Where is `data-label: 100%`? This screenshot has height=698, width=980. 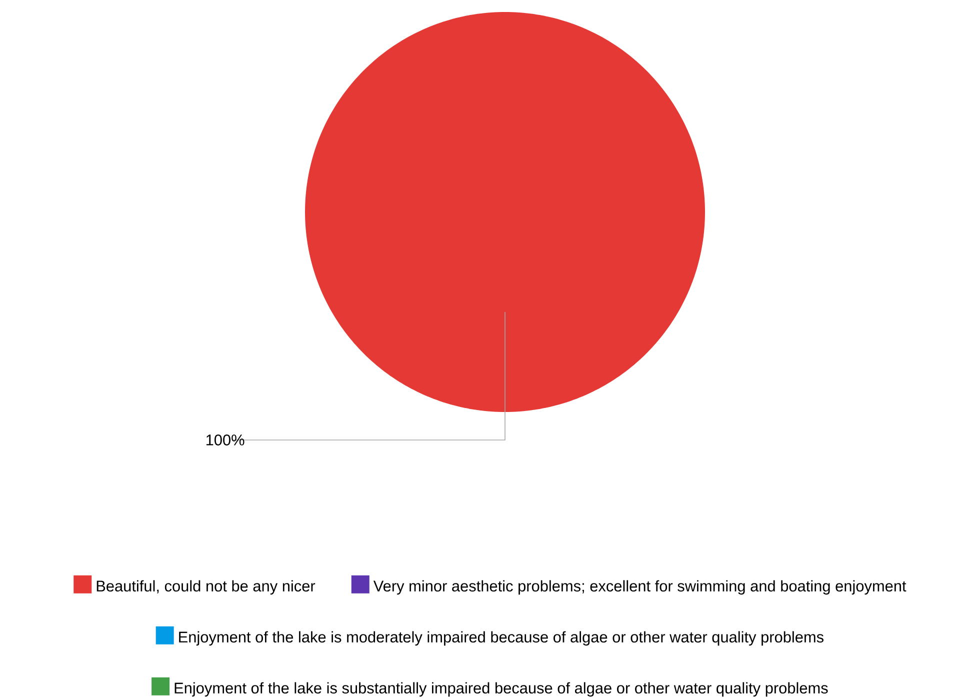 data-label: 100% is located at coordinates (225, 440).